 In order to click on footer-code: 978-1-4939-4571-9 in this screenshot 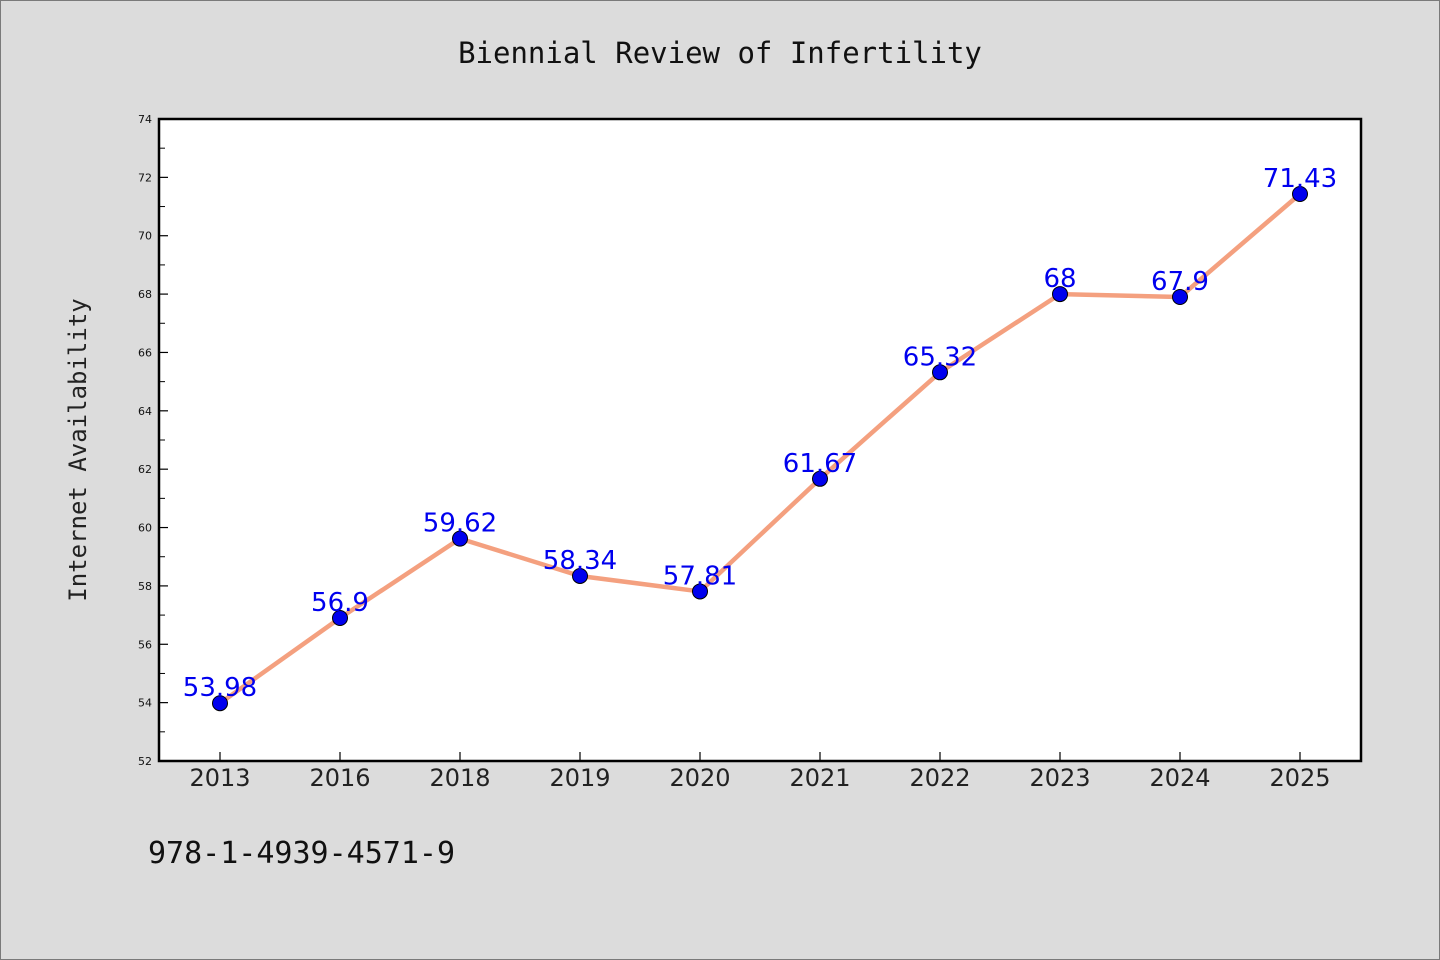, I will do `click(301, 853)`.